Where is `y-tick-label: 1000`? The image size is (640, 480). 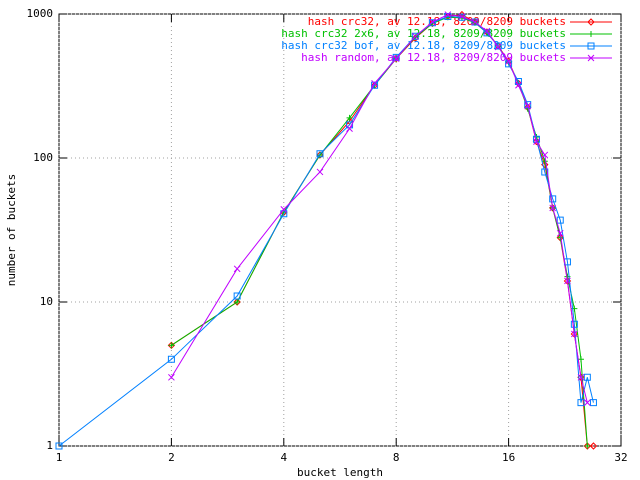
y-tick-label: 1000 is located at coordinates (40, 13).